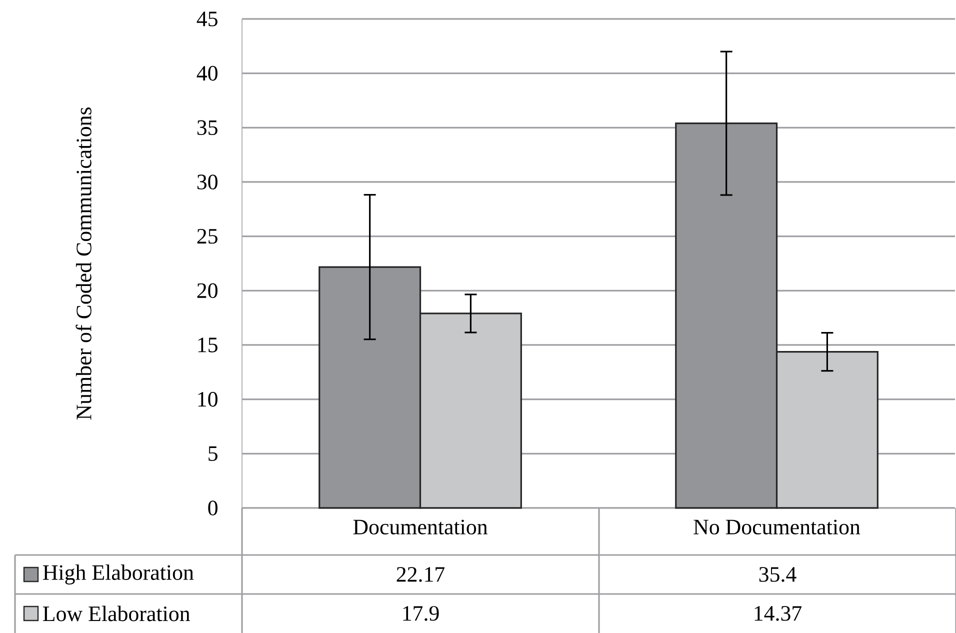 The width and height of the screenshot is (956, 633). Describe the element at coordinates (777, 527) in the screenshot. I see `x-tick-label: No Documentation` at that location.